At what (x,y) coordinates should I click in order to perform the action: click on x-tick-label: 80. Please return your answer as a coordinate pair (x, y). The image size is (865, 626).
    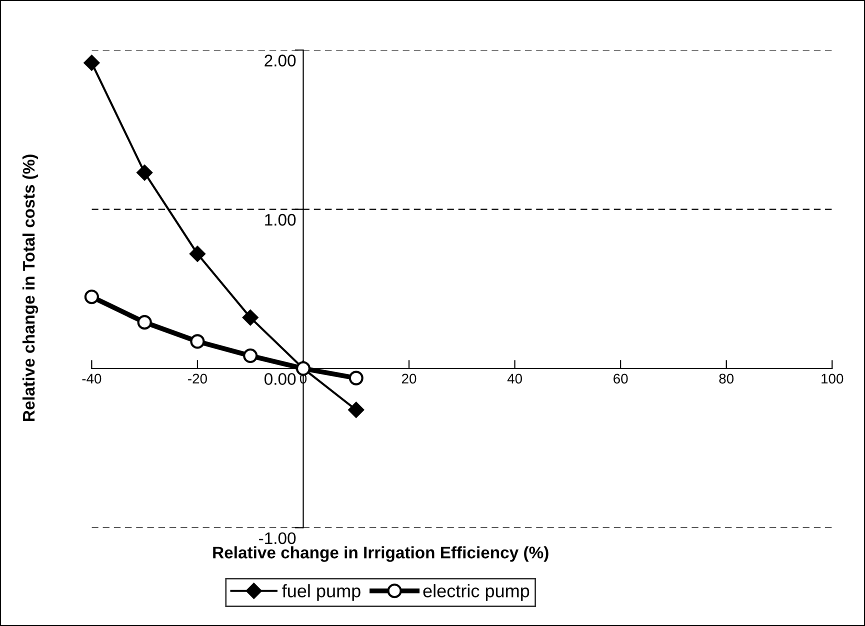
    Looking at the image, I should click on (726, 379).